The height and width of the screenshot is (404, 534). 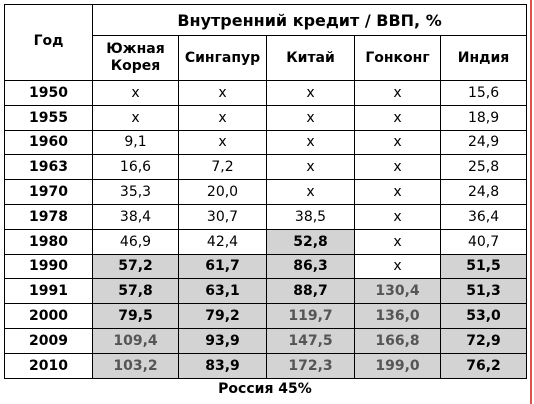 I want to click on value-cell: 38,4, so click(x=135, y=216).